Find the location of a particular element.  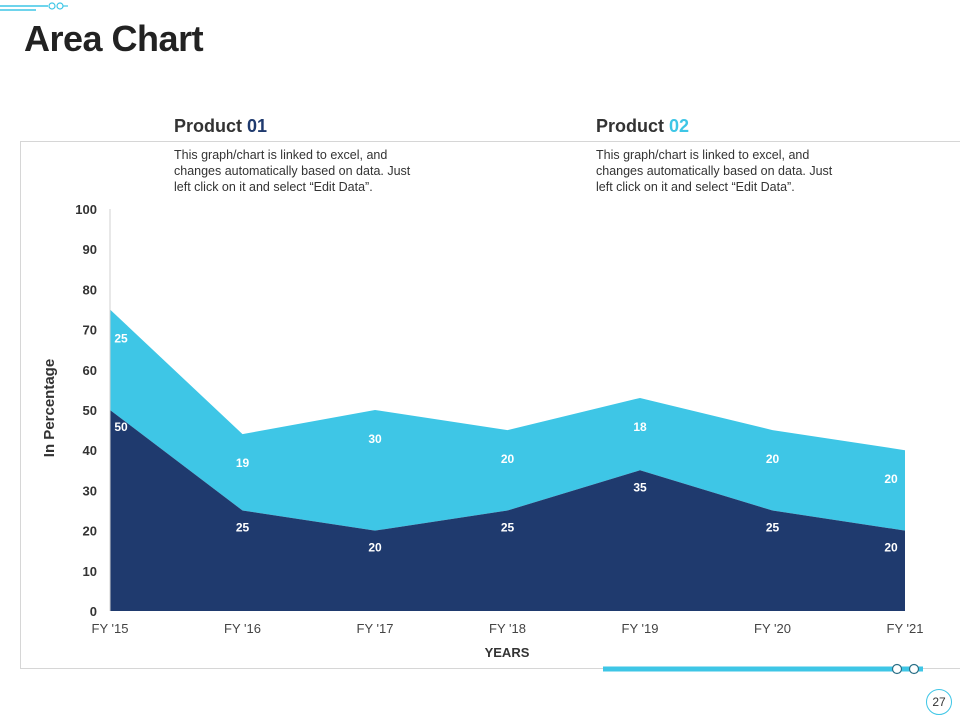

y-tick-label: 40 is located at coordinates (90, 450).